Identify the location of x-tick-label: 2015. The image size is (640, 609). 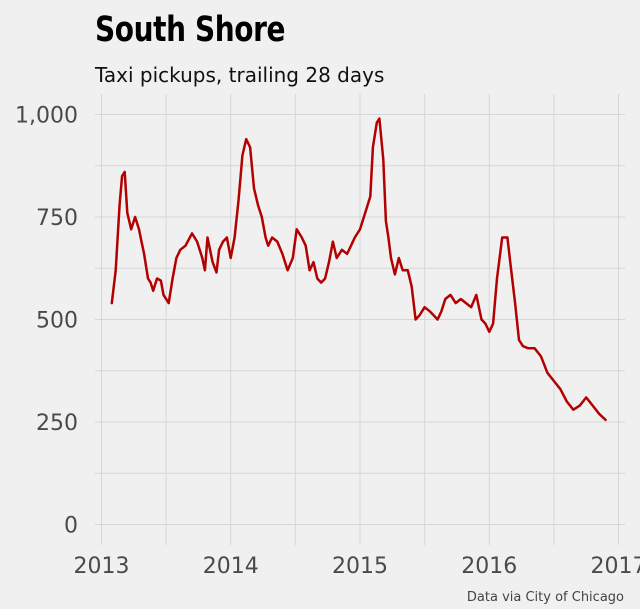
(360, 566).